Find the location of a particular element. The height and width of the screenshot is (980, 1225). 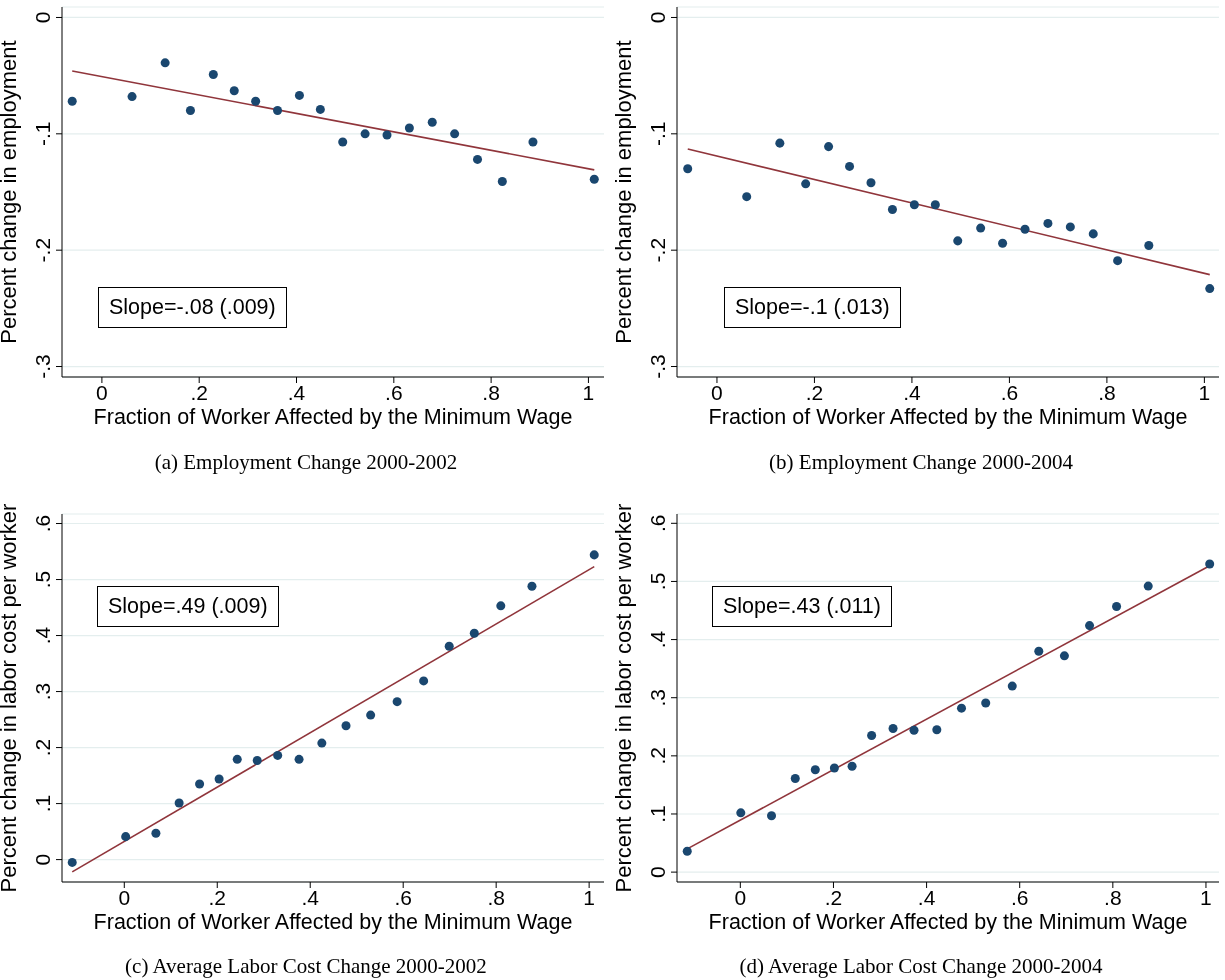

y-tick-label: .1 is located at coordinates (42, 803).